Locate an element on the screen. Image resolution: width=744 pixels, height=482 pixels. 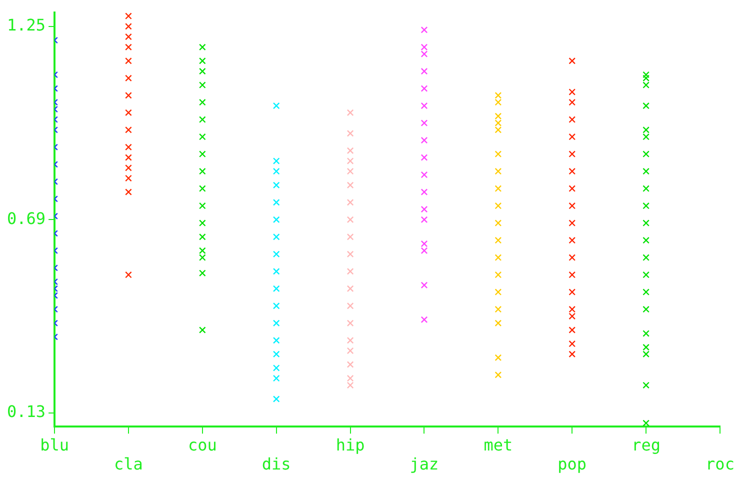
x-tick-label: cla is located at coordinates (128, 464).